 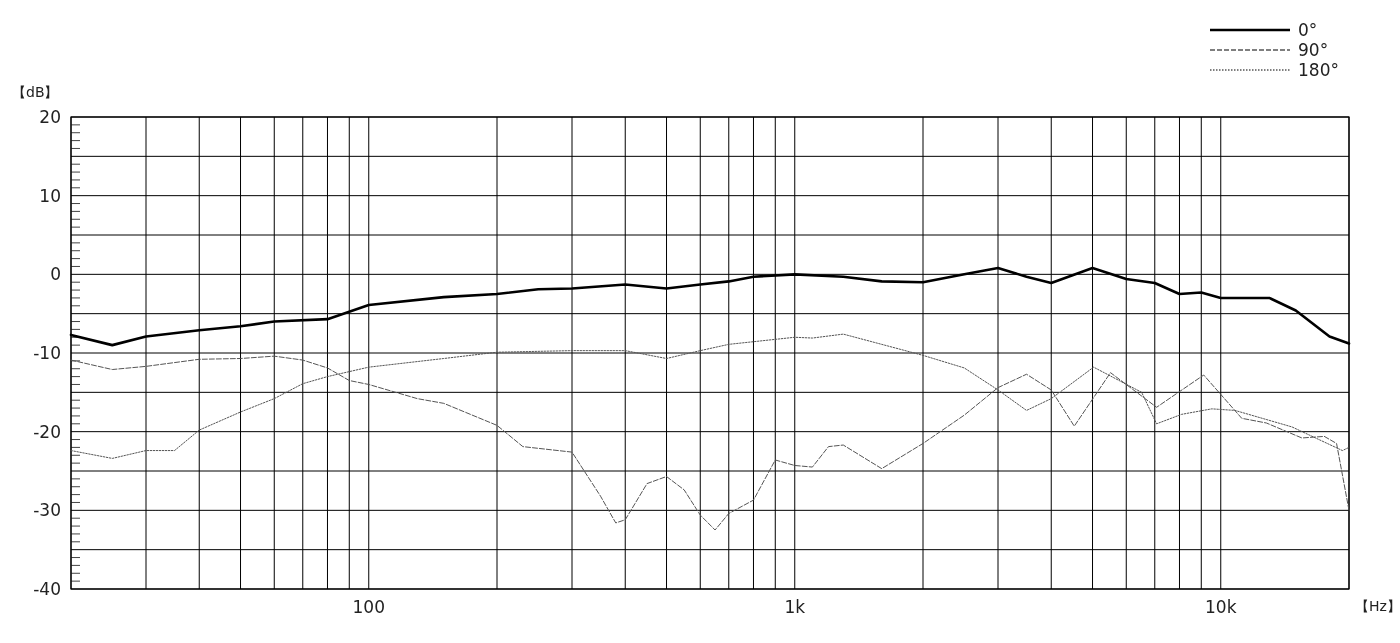 What do you see at coordinates (795, 607) in the screenshot?
I see `x-tick-label: 1k` at bounding box center [795, 607].